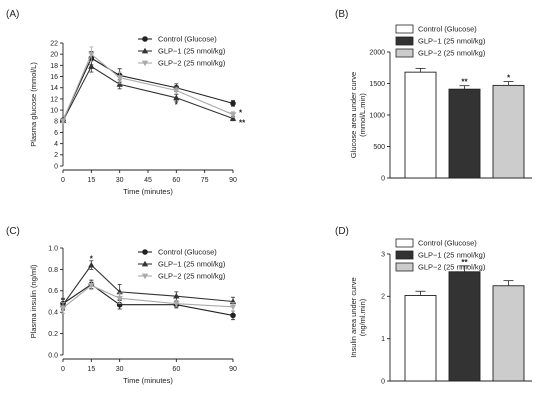 The height and width of the screenshot is (413, 550). I want to click on panel-label-b: (B), so click(341, 14).